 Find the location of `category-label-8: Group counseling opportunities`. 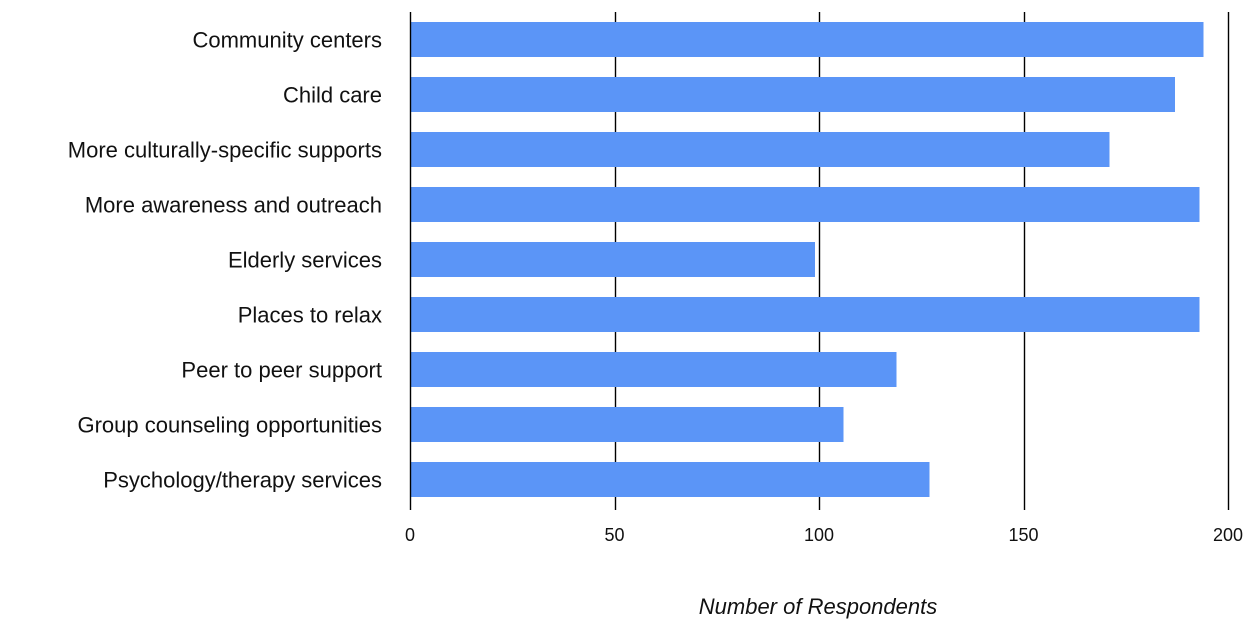

category-label-8: Group counseling opportunities is located at coordinates (229, 425).